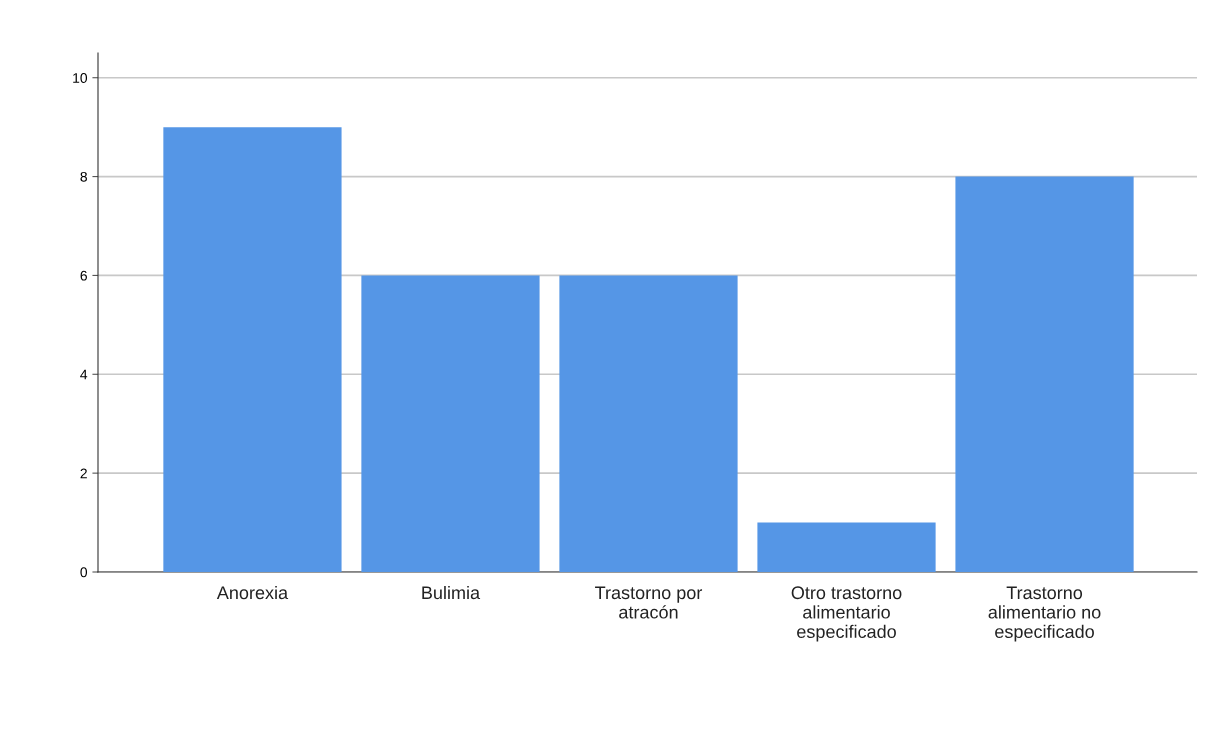 Image resolution: width=1212 pixels, height=749 pixels. Describe the element at coordinates (83, 473) in the screenshot. I see `y-tick-label: 2` at that location.